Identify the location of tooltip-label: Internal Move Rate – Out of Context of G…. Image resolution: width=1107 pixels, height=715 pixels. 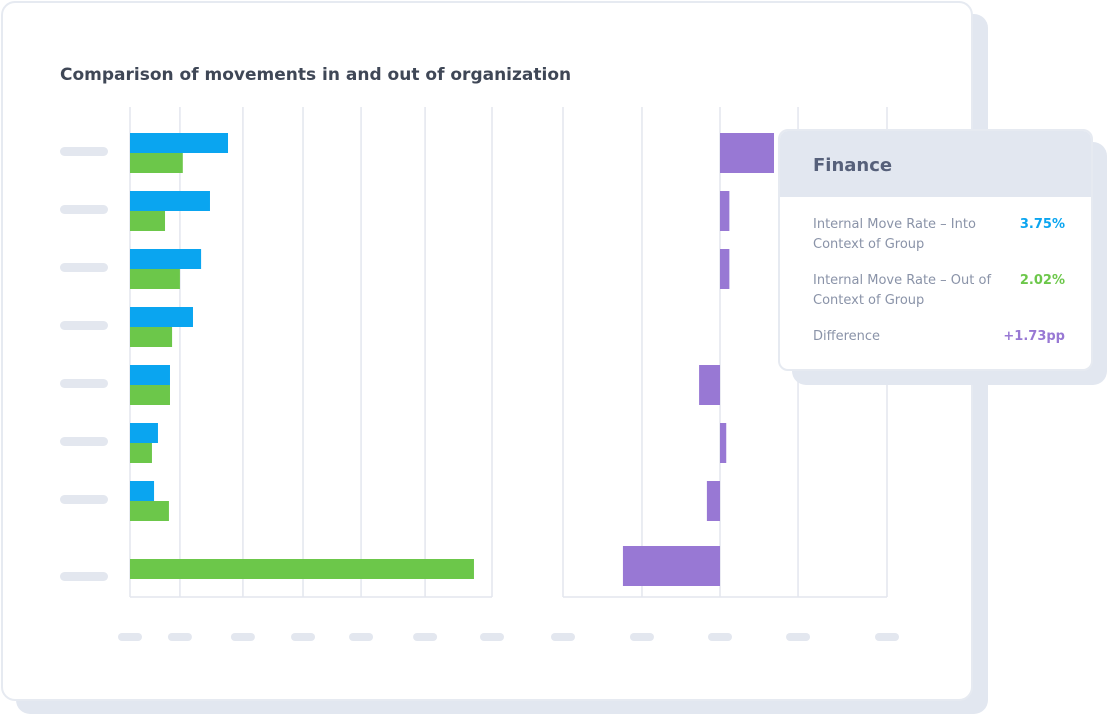
(902, 290).